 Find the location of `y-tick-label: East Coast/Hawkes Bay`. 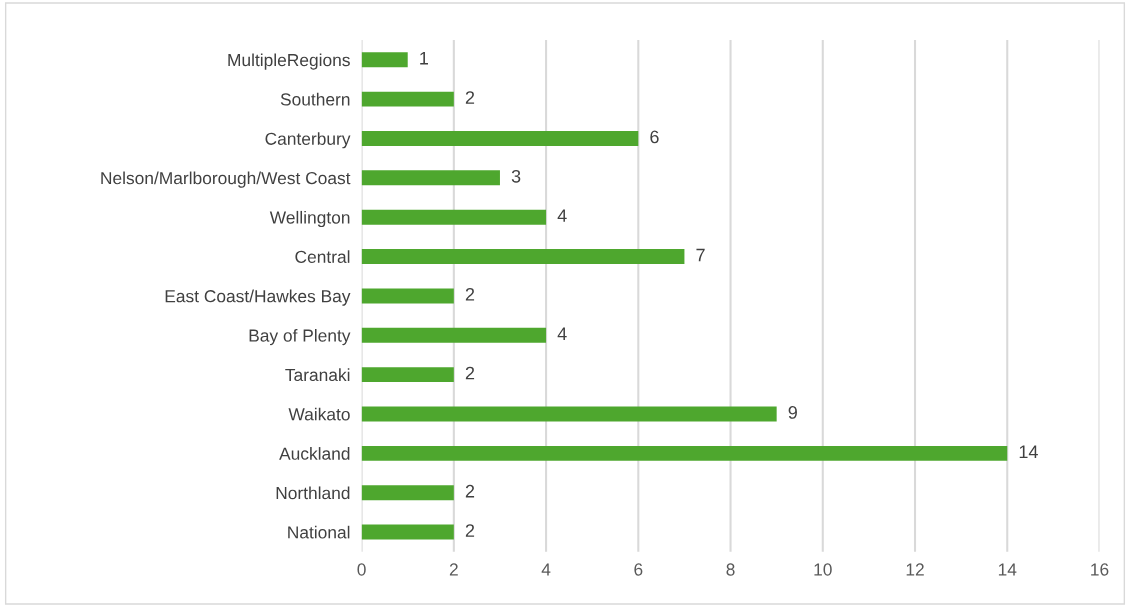

y-tick-label: East Coast/Hawkes Bay is located at coordinates (258, 297).